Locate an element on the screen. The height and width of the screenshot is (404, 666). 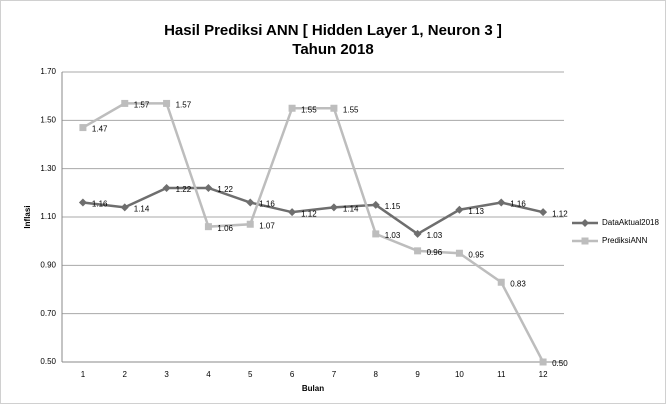
x-tick-label: 10 is located at coordinates (459, 374).